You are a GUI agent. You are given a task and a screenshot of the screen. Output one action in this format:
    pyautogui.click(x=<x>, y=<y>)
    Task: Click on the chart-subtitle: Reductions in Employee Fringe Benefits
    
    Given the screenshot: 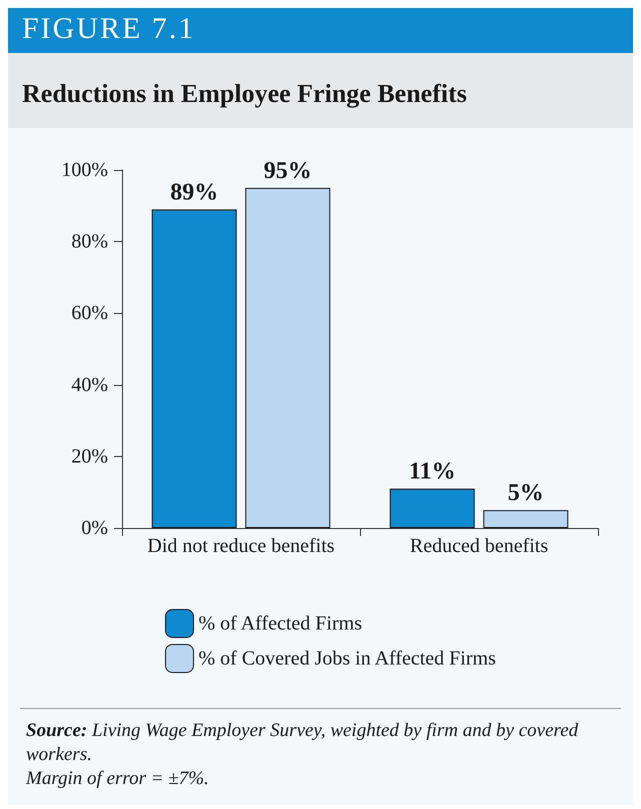 What is the action you would take?
    pyautogui.click(x=320, y=90)
    